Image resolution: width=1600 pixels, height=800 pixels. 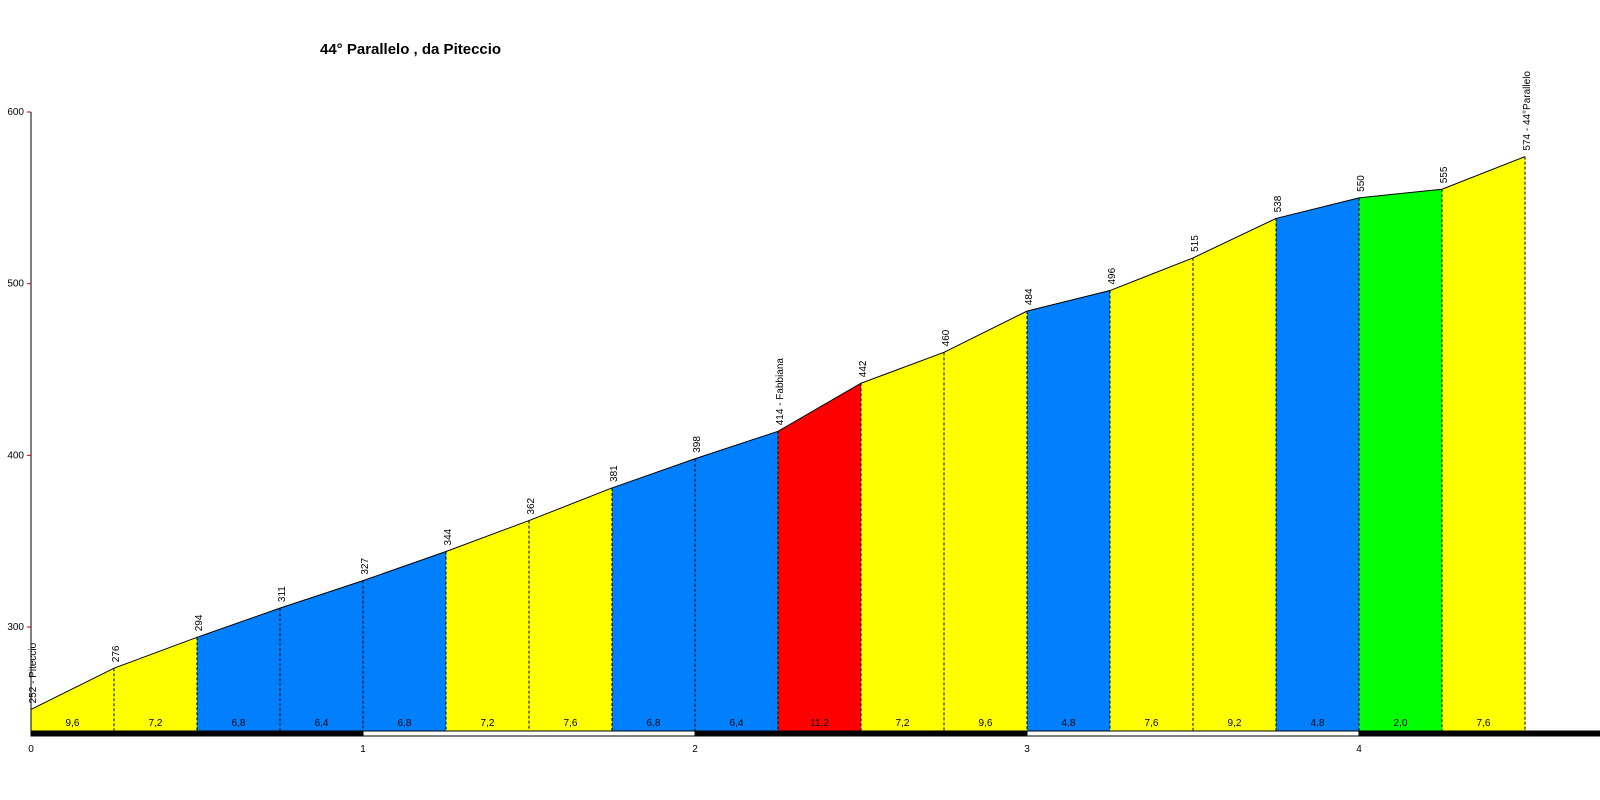 I want to click on altitude-label: 574 - 44°Parallelo, so click(x=1527, y=111).